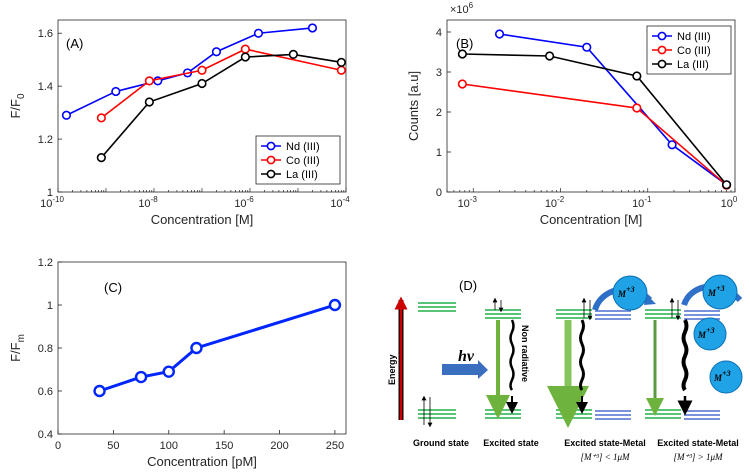 The width and height of the screenshot is (750, 474). Describe the element at coordinates (555, 202) in the screenshot. I see `panel-b-xtick-label: 10⁻²` at that location.